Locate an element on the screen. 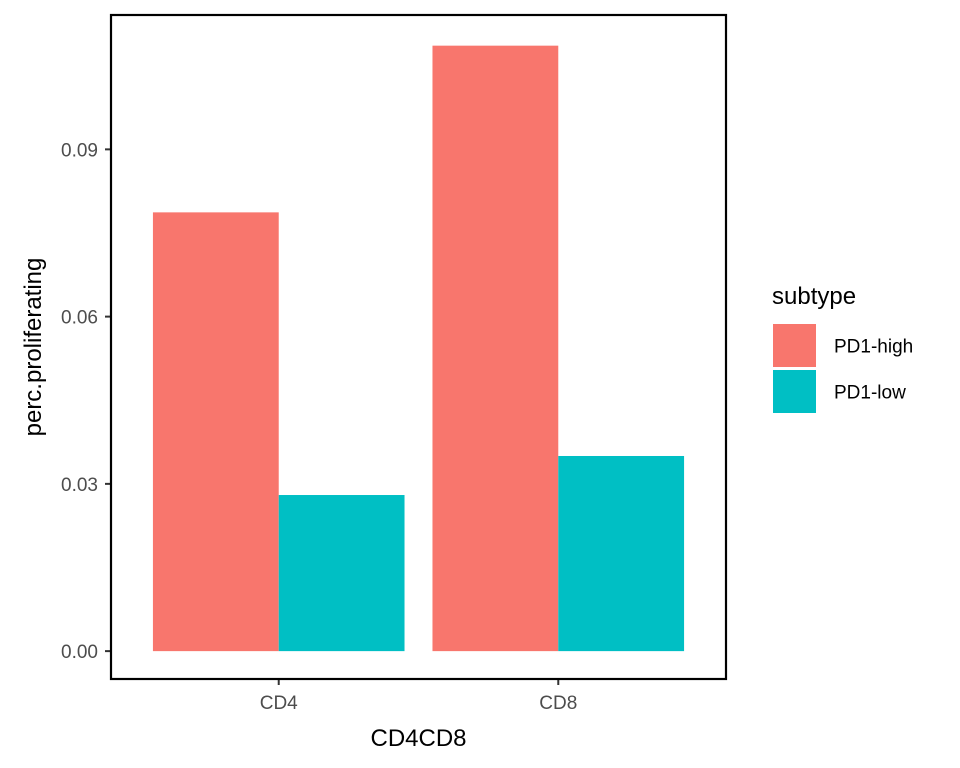 Image resolution: width=960 pixels, height=768 pixels. y-tick-label: 0.09 is located at coordinates (79, 150).